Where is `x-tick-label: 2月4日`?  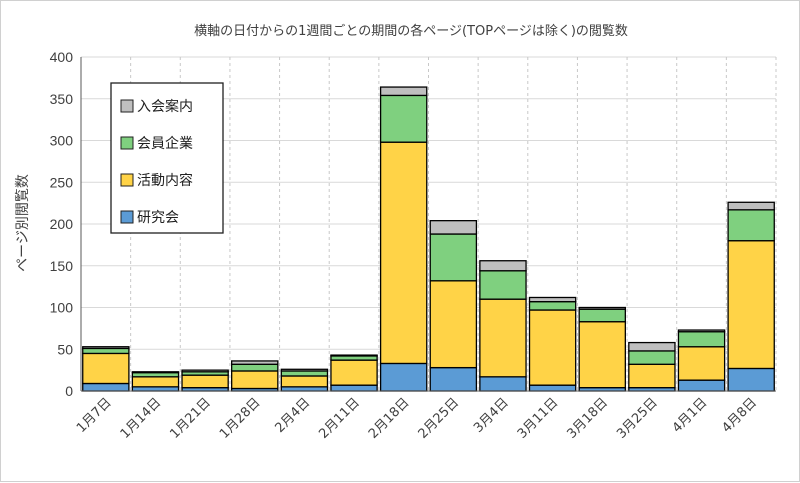
x-tick-label: 2月4日 is located at coordinates (293, 415).